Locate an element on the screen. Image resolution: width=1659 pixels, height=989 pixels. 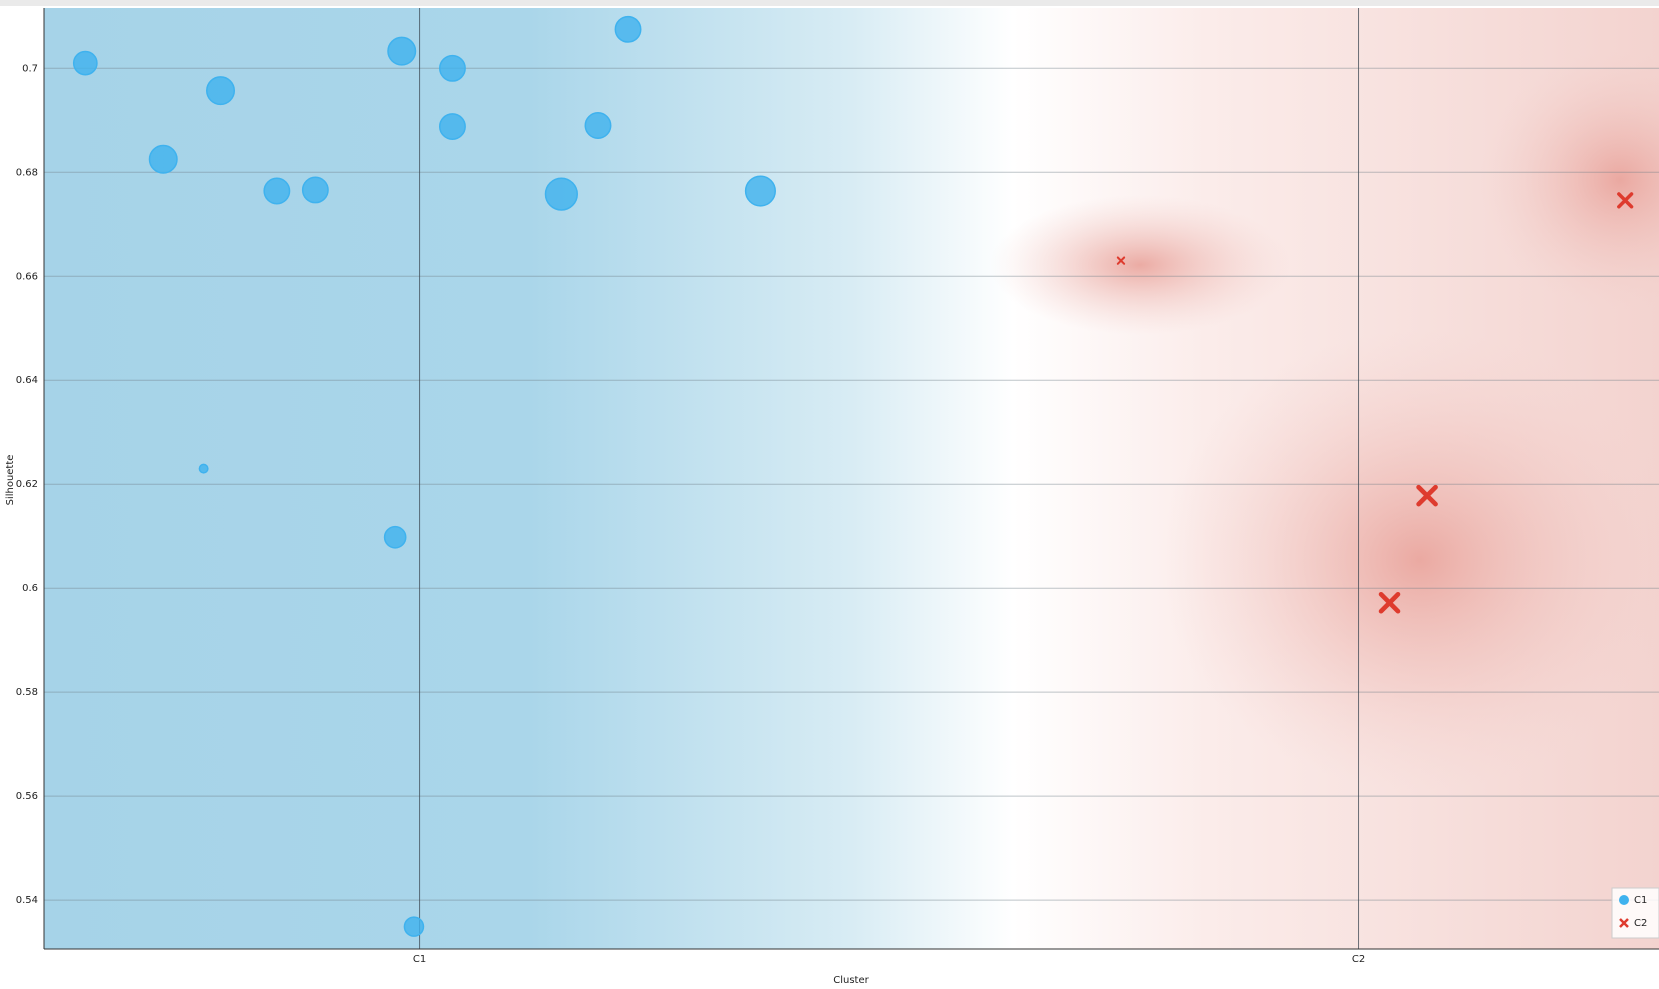
x-tick-label: C2 is located at coordinates (1358, 959).